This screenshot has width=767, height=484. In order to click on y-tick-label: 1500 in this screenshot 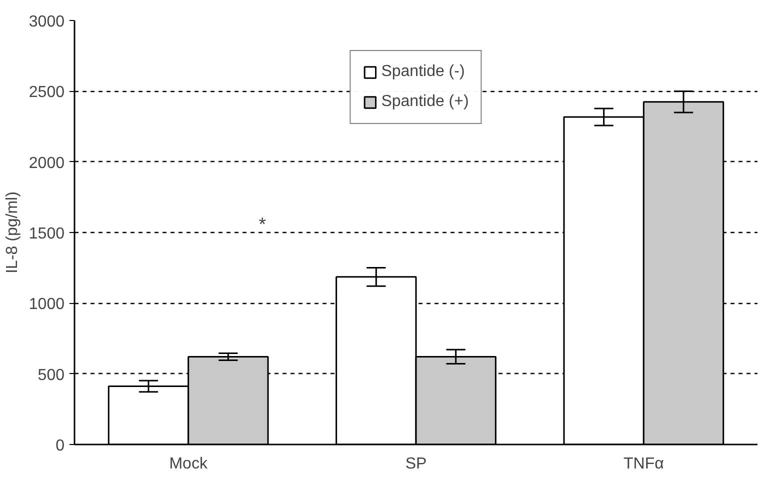, I will do `click(46, 234)`.